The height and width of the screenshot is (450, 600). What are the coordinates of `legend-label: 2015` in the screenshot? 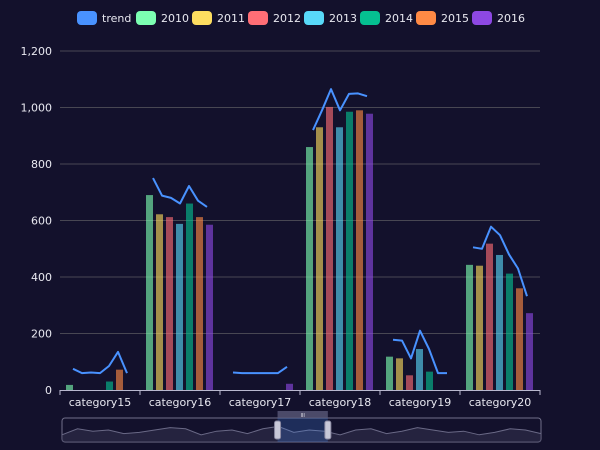 It's located at (455, 18).